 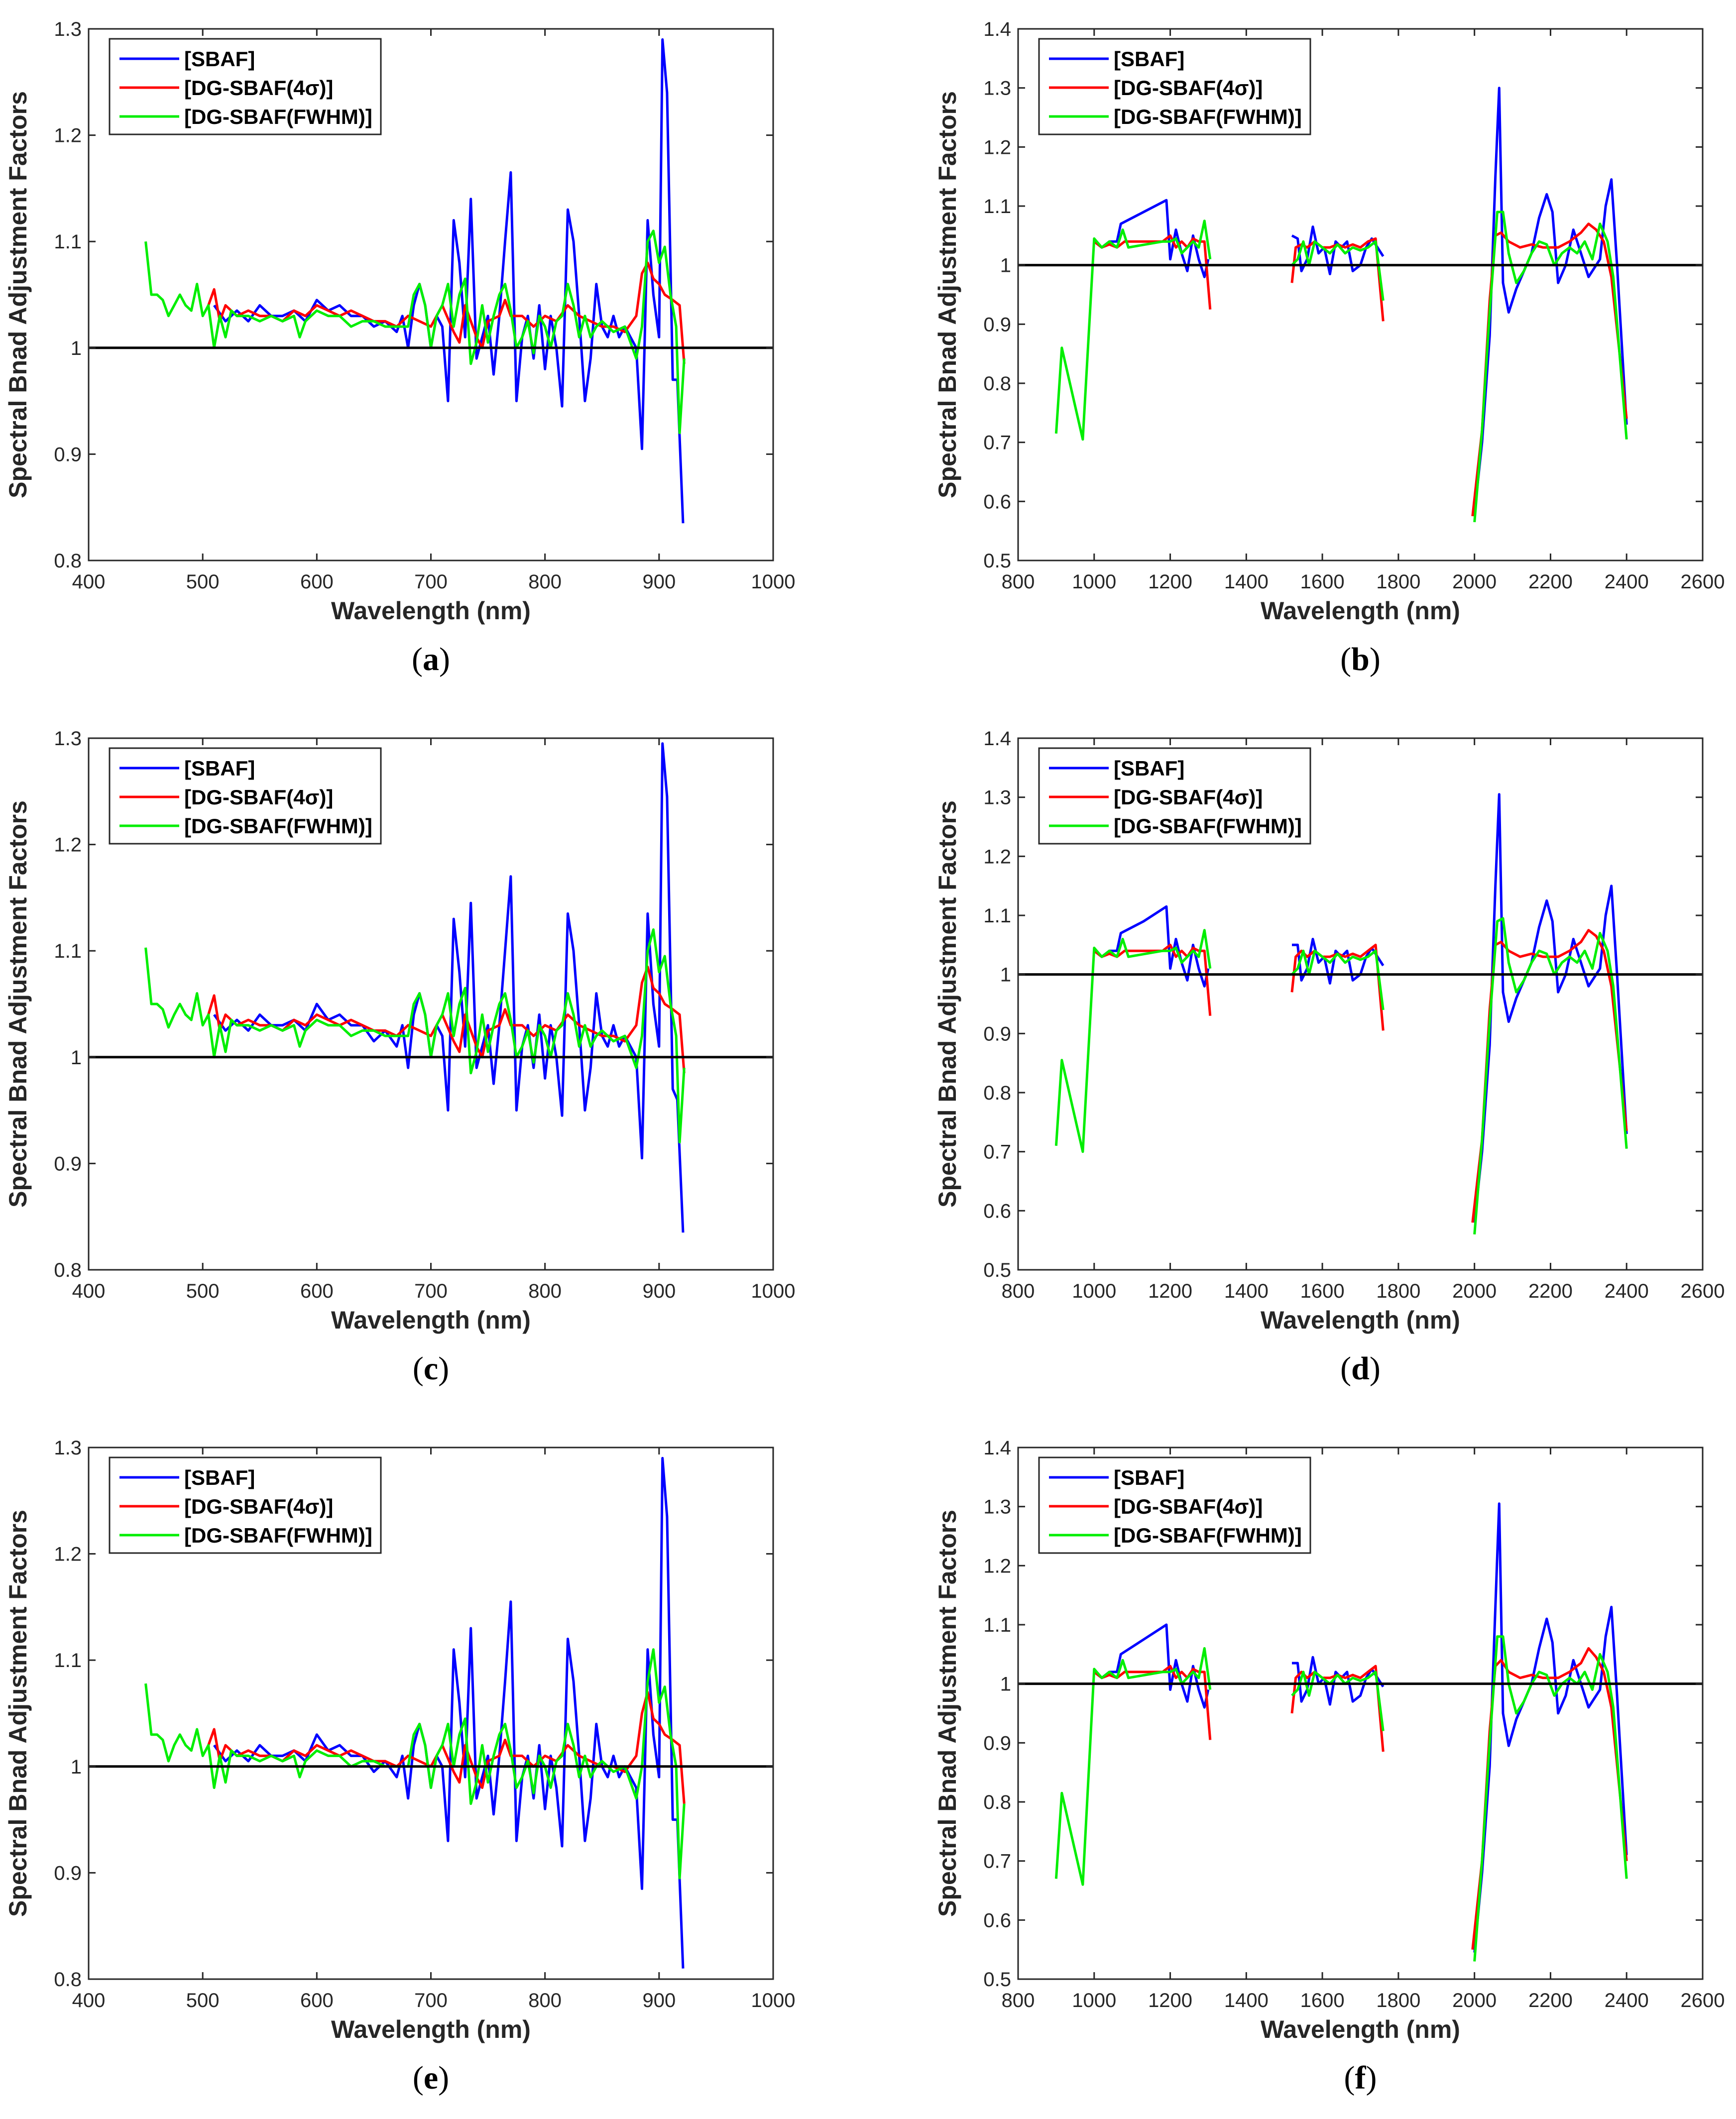 I want to click on panel-caption: (f), so click(x=1361, y=2078).